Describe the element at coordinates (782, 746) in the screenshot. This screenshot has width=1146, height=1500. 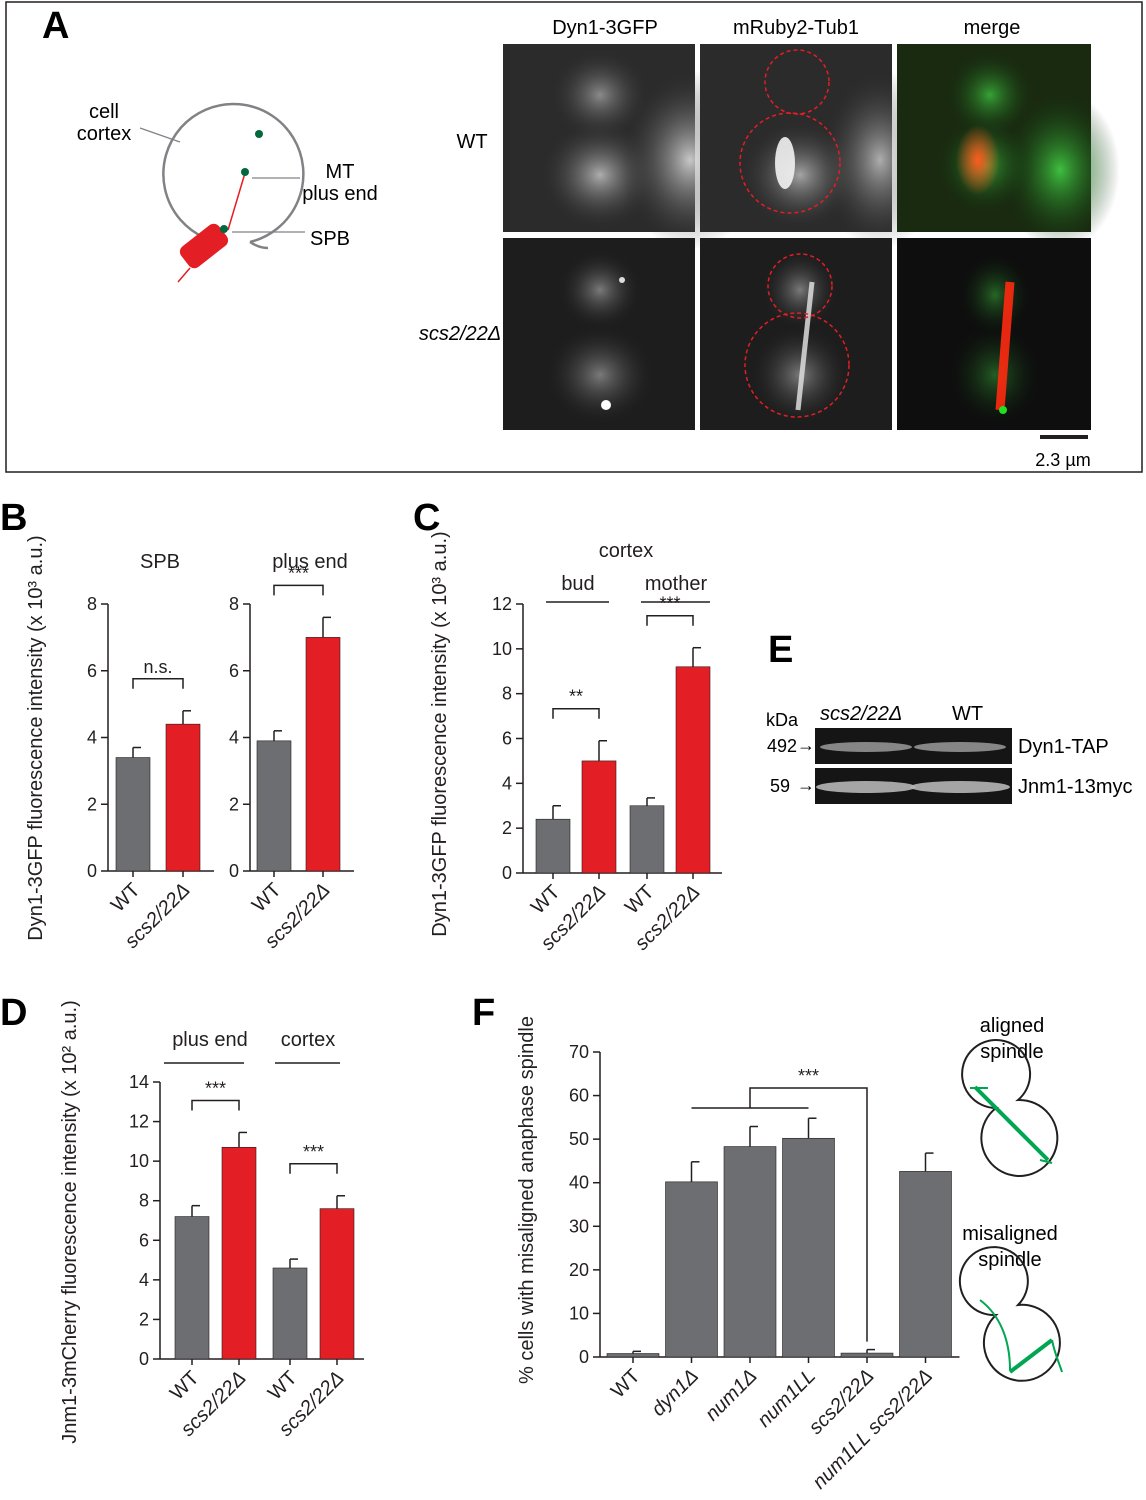
I see `marker-492: 492` at that location.